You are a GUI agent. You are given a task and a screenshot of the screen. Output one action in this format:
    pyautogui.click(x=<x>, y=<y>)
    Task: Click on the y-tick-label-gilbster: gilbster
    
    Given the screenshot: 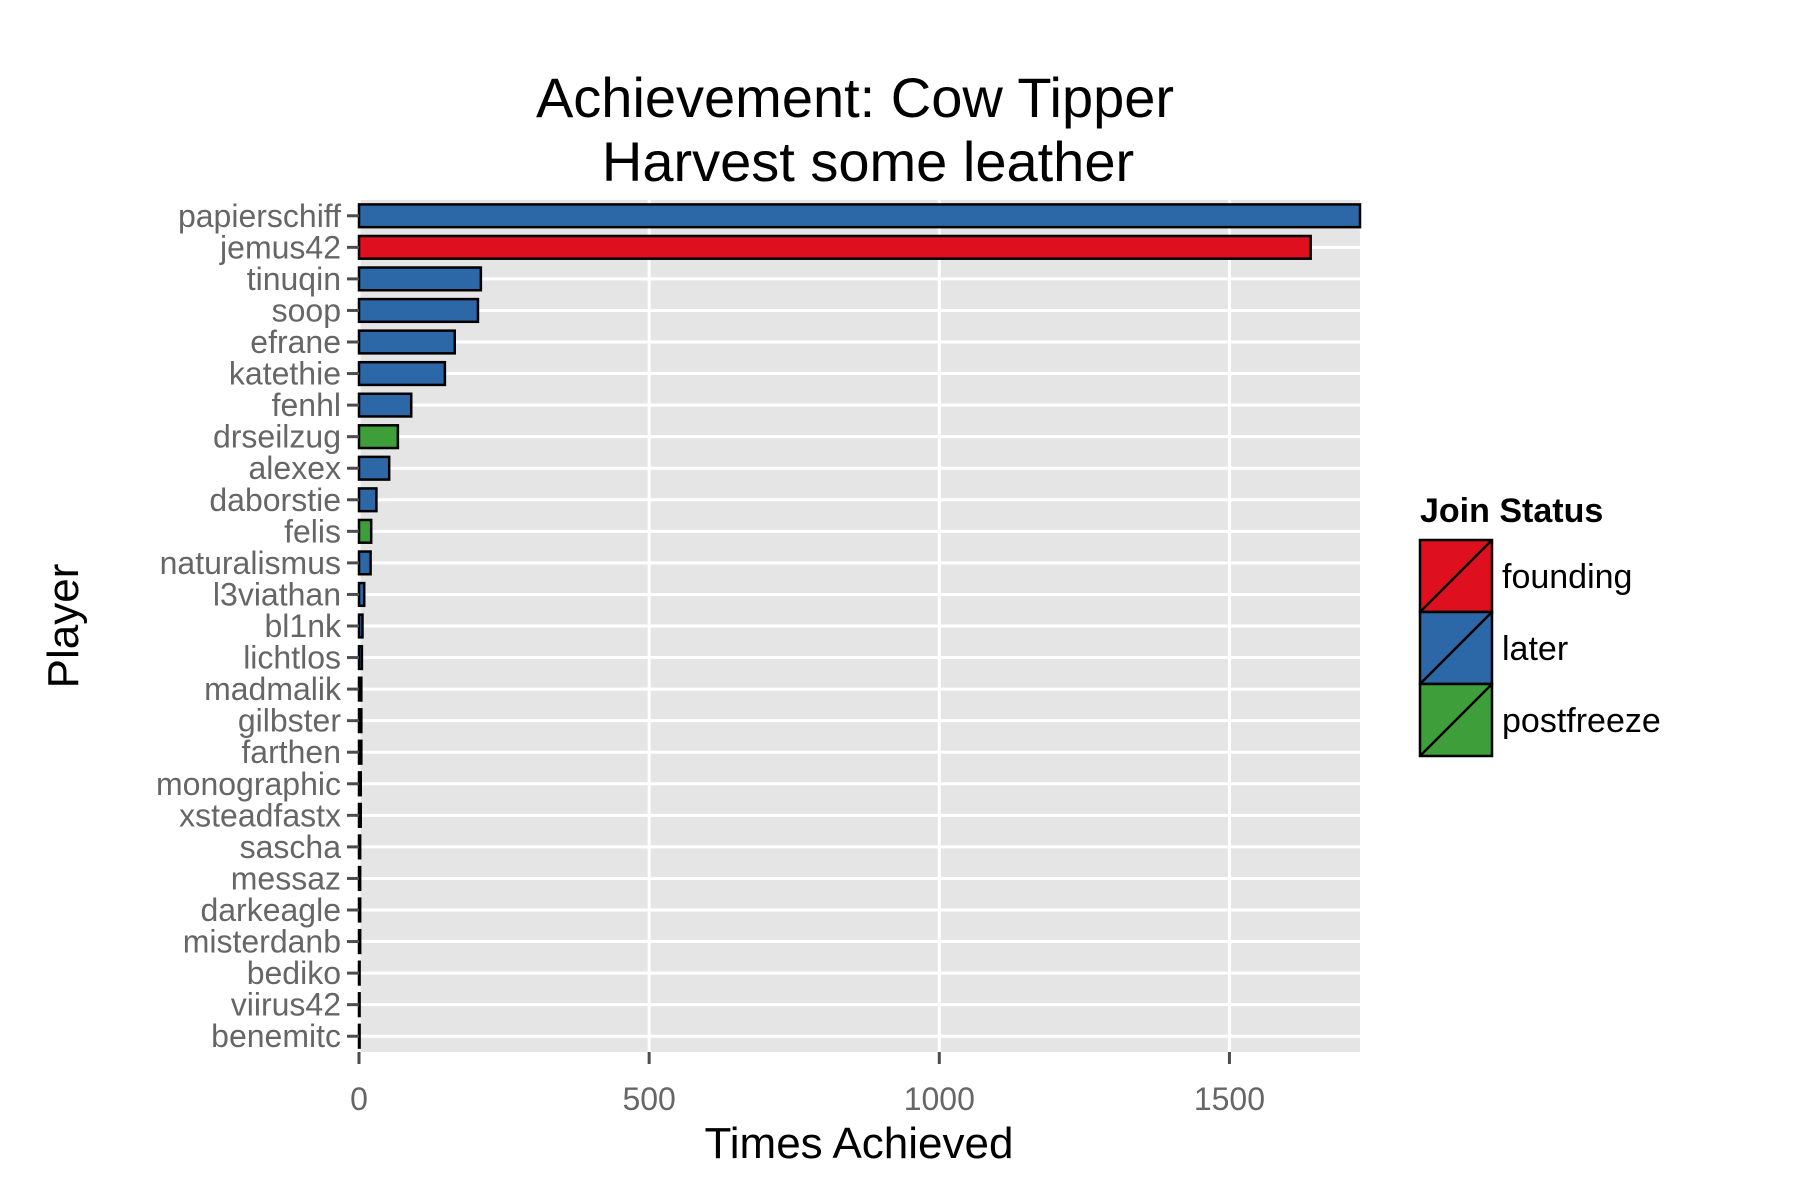 What is the action you would take?
    pyautogui.click(x=290, y=721)
    